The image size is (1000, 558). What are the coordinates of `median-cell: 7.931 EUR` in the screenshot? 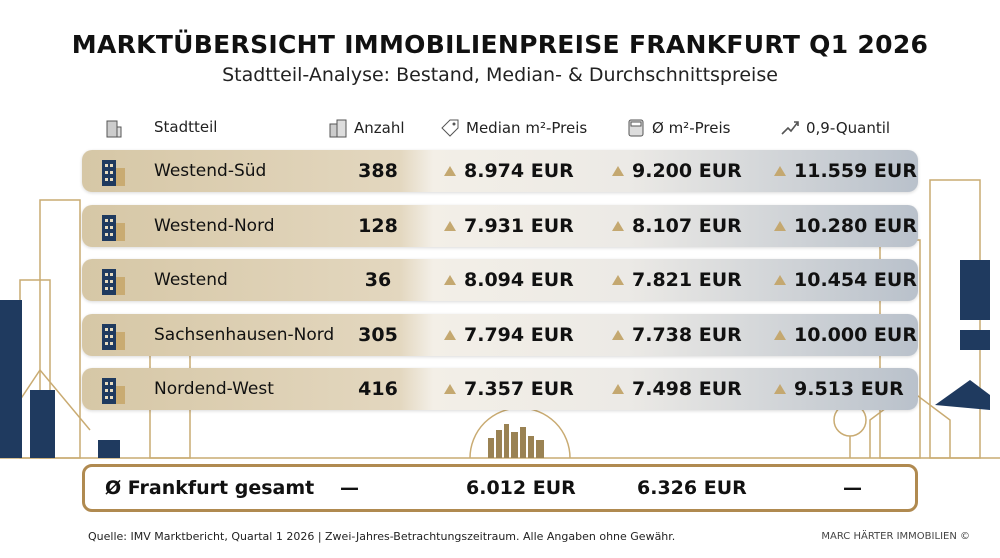 It's located at (509, 226).